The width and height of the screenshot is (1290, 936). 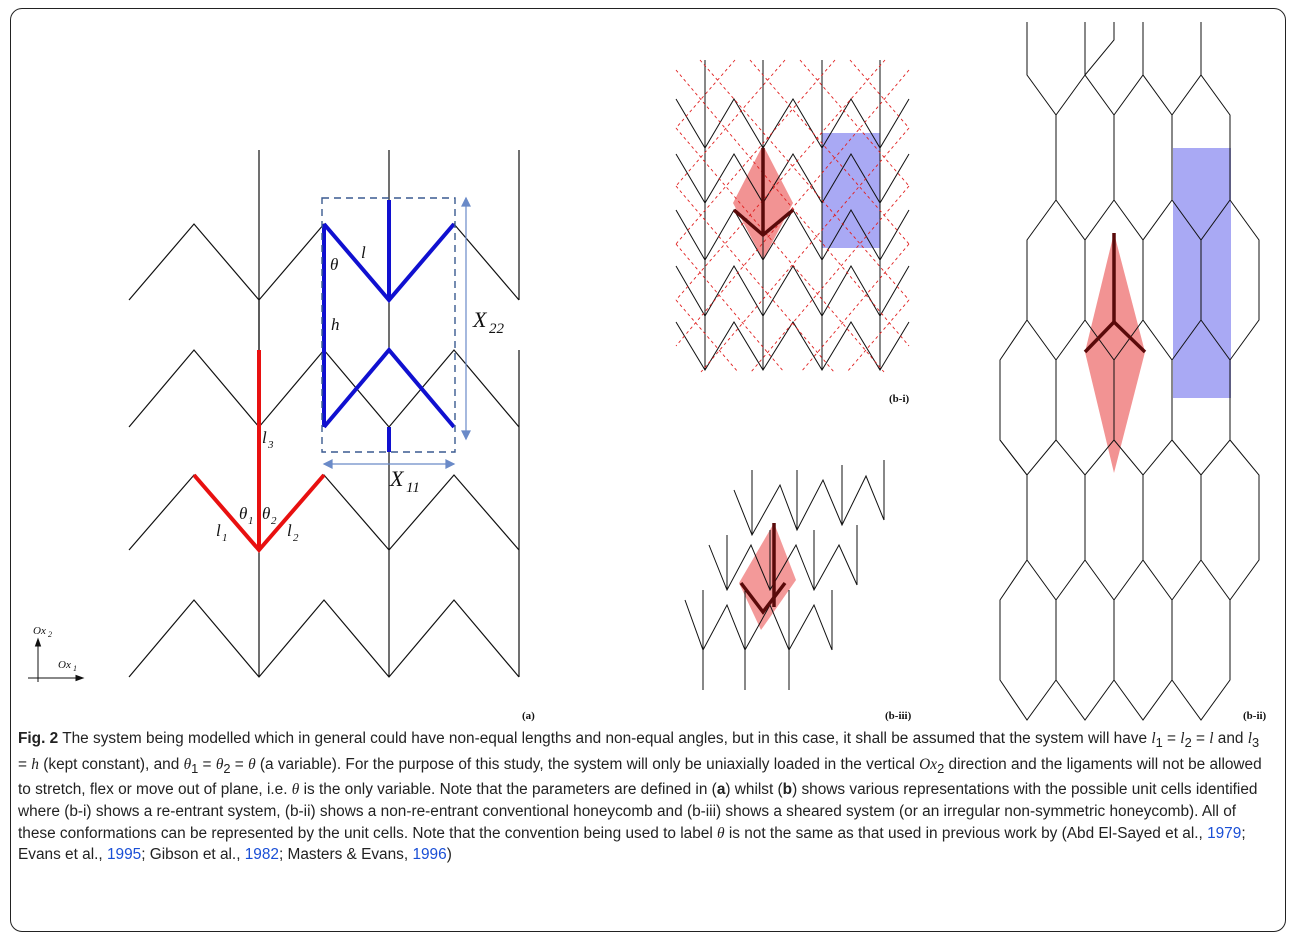 What do you see at coordinates (75, 668) in the screenshot?
I see `label-ox1-sub: 1` at bounding box center [75, 668].